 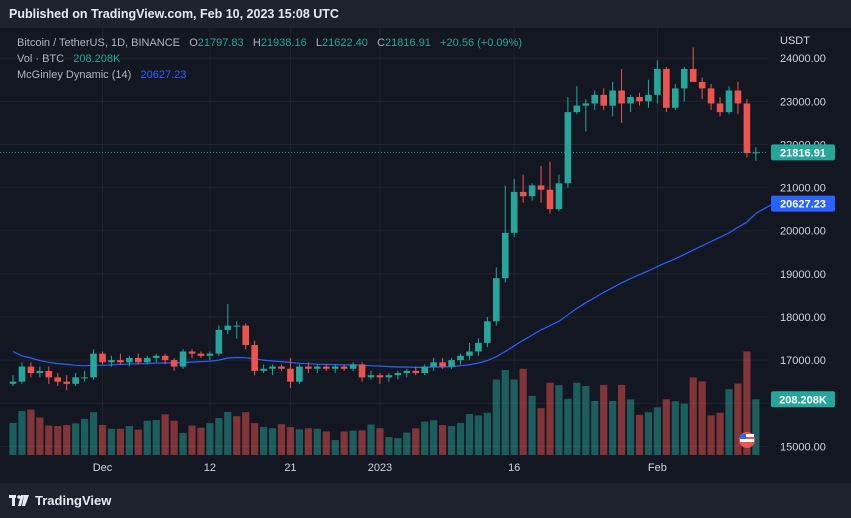 I want to click on x-tick-label: 16, so click(x=514, y=468).